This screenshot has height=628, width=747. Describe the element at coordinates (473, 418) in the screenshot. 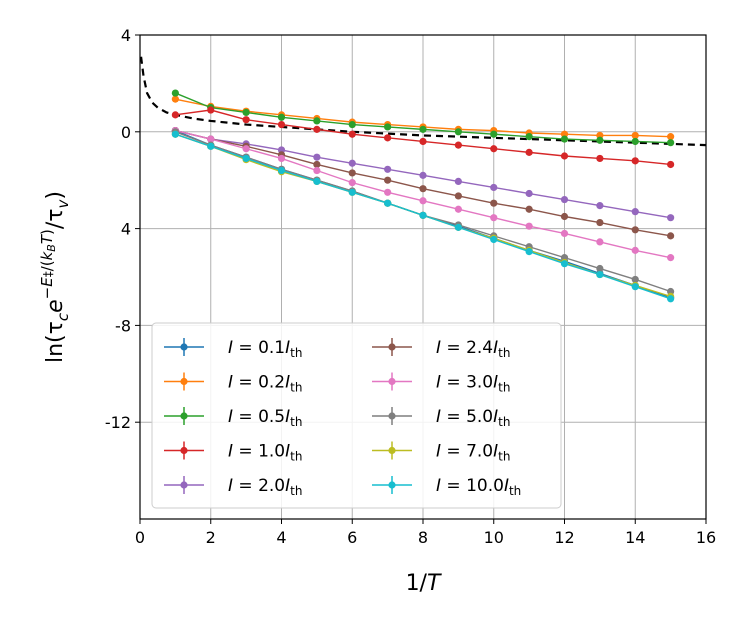

I see `legend-label: I = 5.0Ith` at that location.